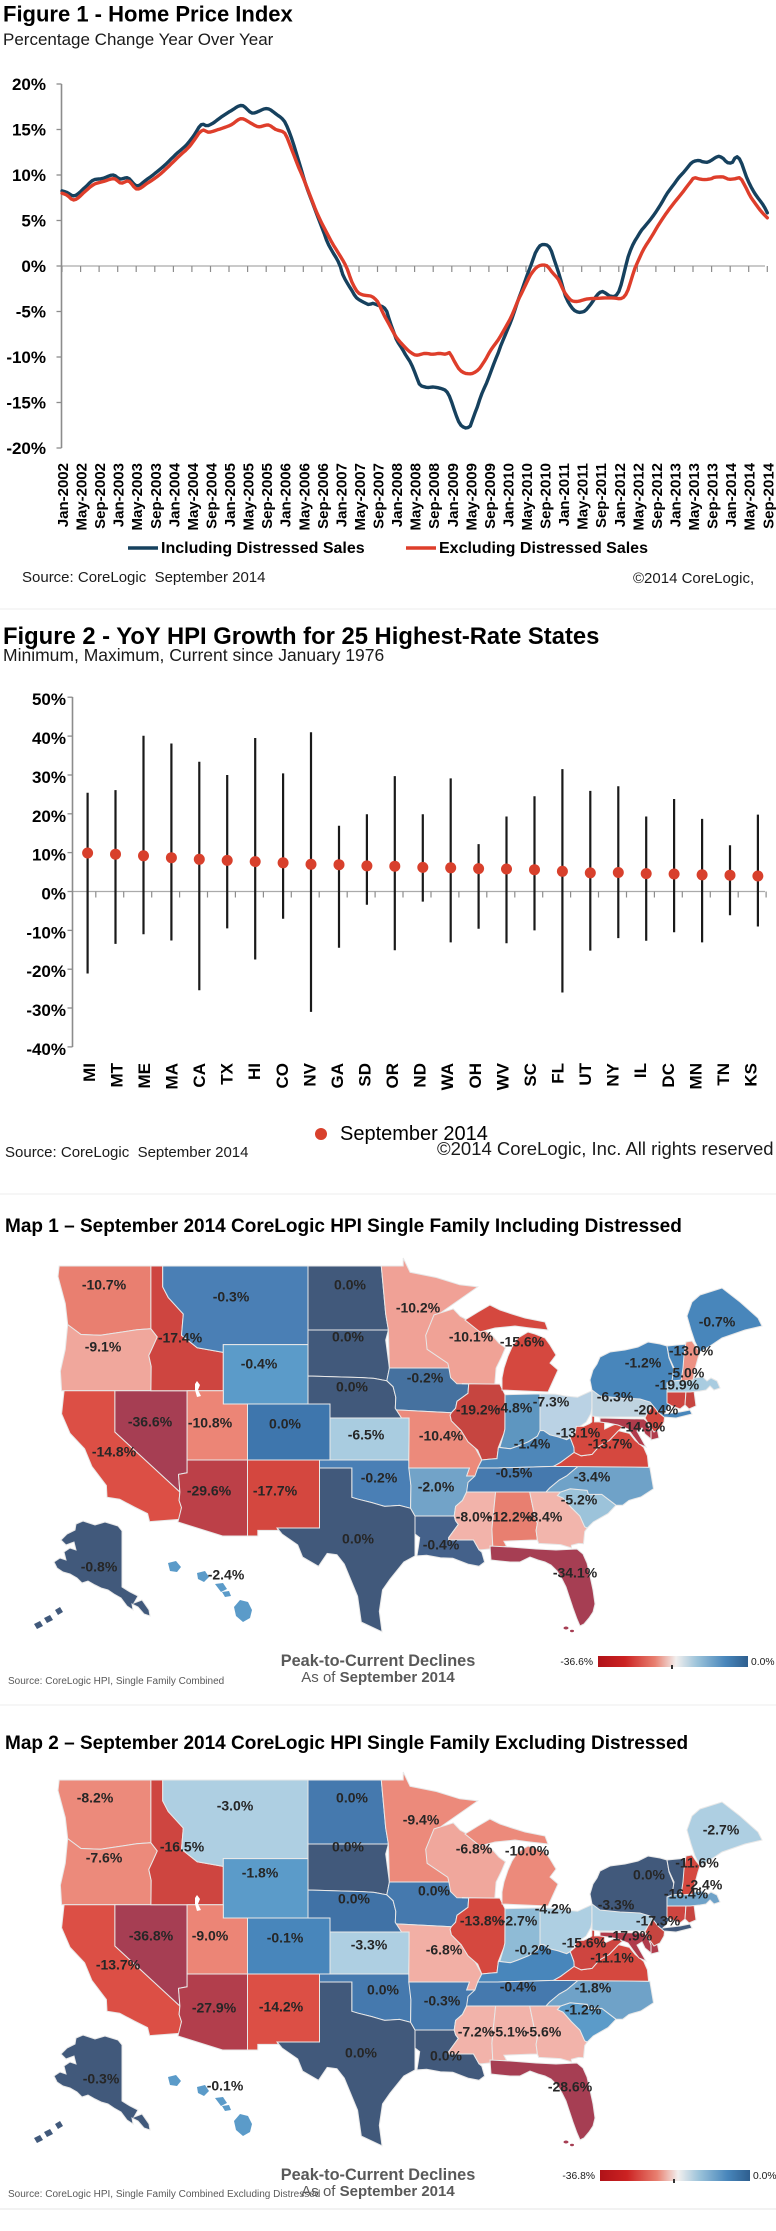 The height and width of the screenshot is (2231, 776). I want to click on svg-text: -5.1%, so click(509, 2032).